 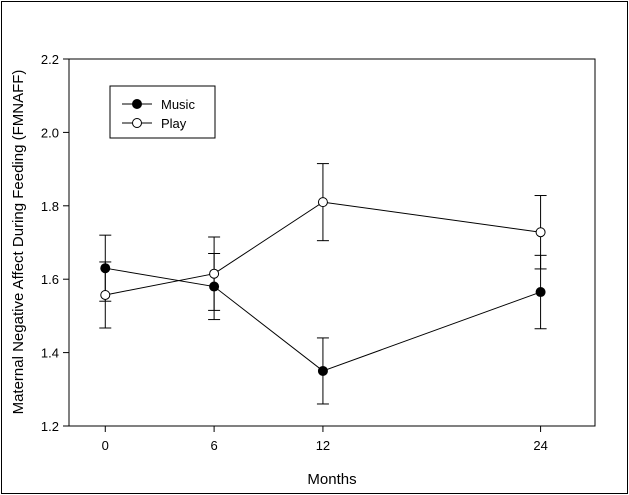 I want to click on legend-box, so click(x=162, y=112).